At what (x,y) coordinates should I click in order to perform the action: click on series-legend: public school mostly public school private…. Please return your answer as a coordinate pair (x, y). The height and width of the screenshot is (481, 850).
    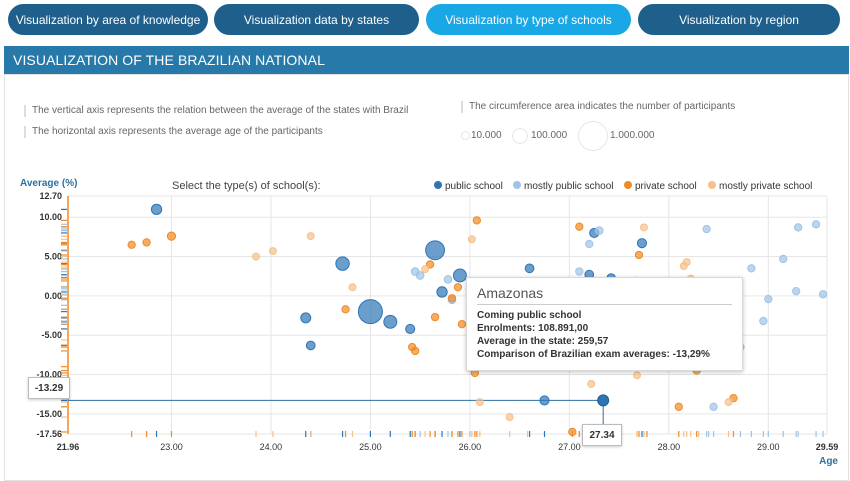
    Looking at the image, I should click on (623, 186).